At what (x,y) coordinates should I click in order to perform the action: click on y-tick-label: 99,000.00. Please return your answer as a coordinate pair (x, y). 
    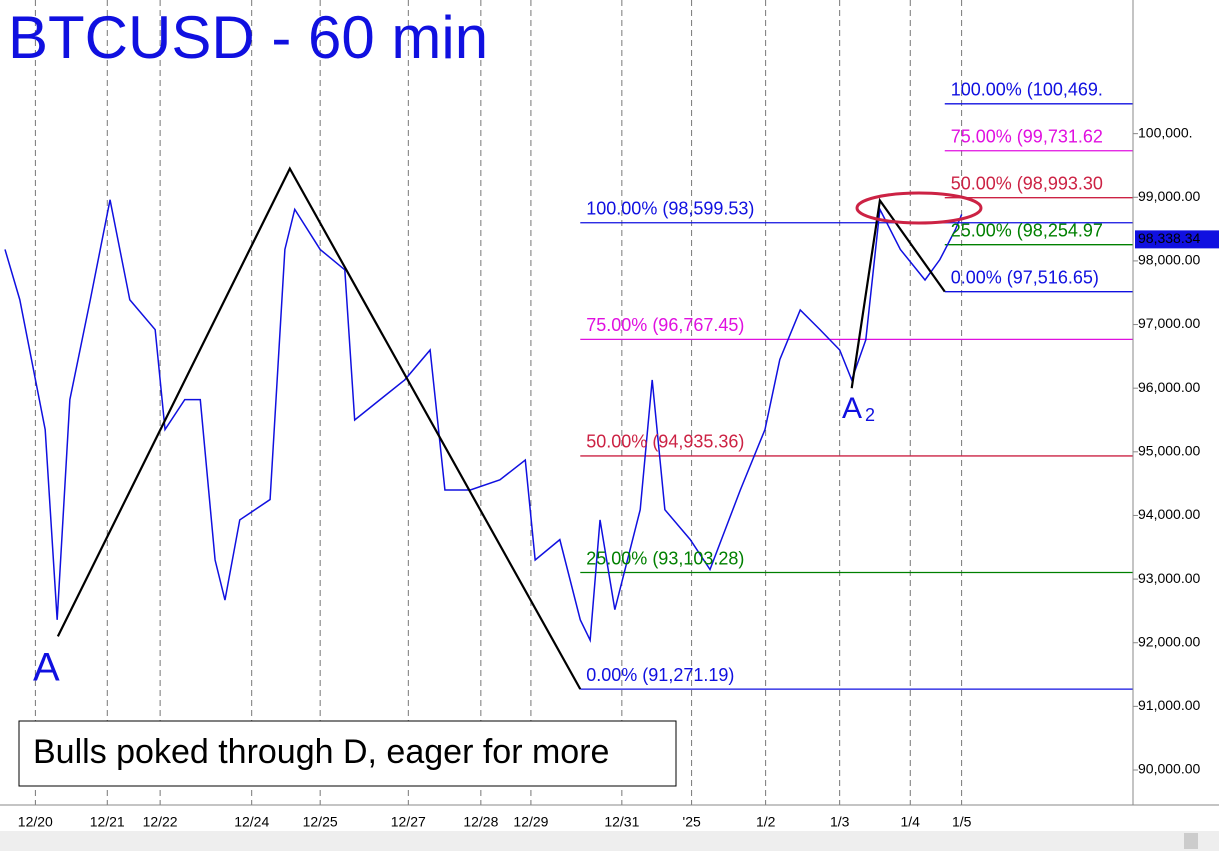
    Looking at the image, I should click on (1169, 196).